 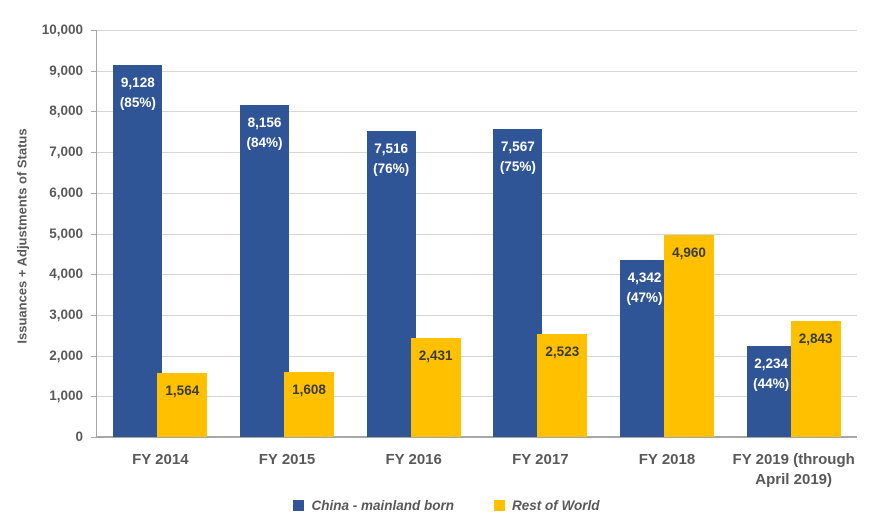 I want to click on legend-item-rest-of-world: Rest of World, so click(x=547, y=505).